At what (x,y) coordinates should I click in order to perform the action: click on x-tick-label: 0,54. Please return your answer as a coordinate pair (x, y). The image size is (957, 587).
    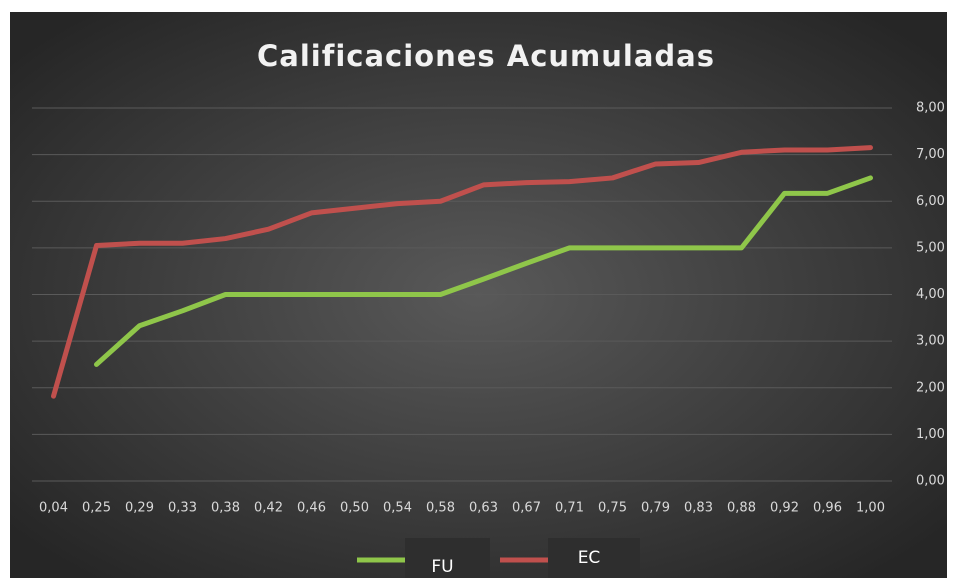
    Looking at the image, I should click on (397, 508).